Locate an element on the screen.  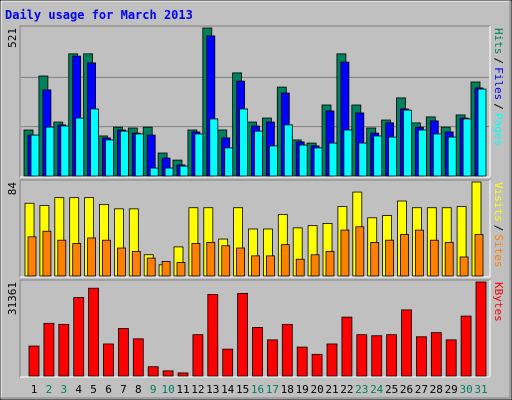
x-tick-label: 13 is located at coordinates (212, 389).